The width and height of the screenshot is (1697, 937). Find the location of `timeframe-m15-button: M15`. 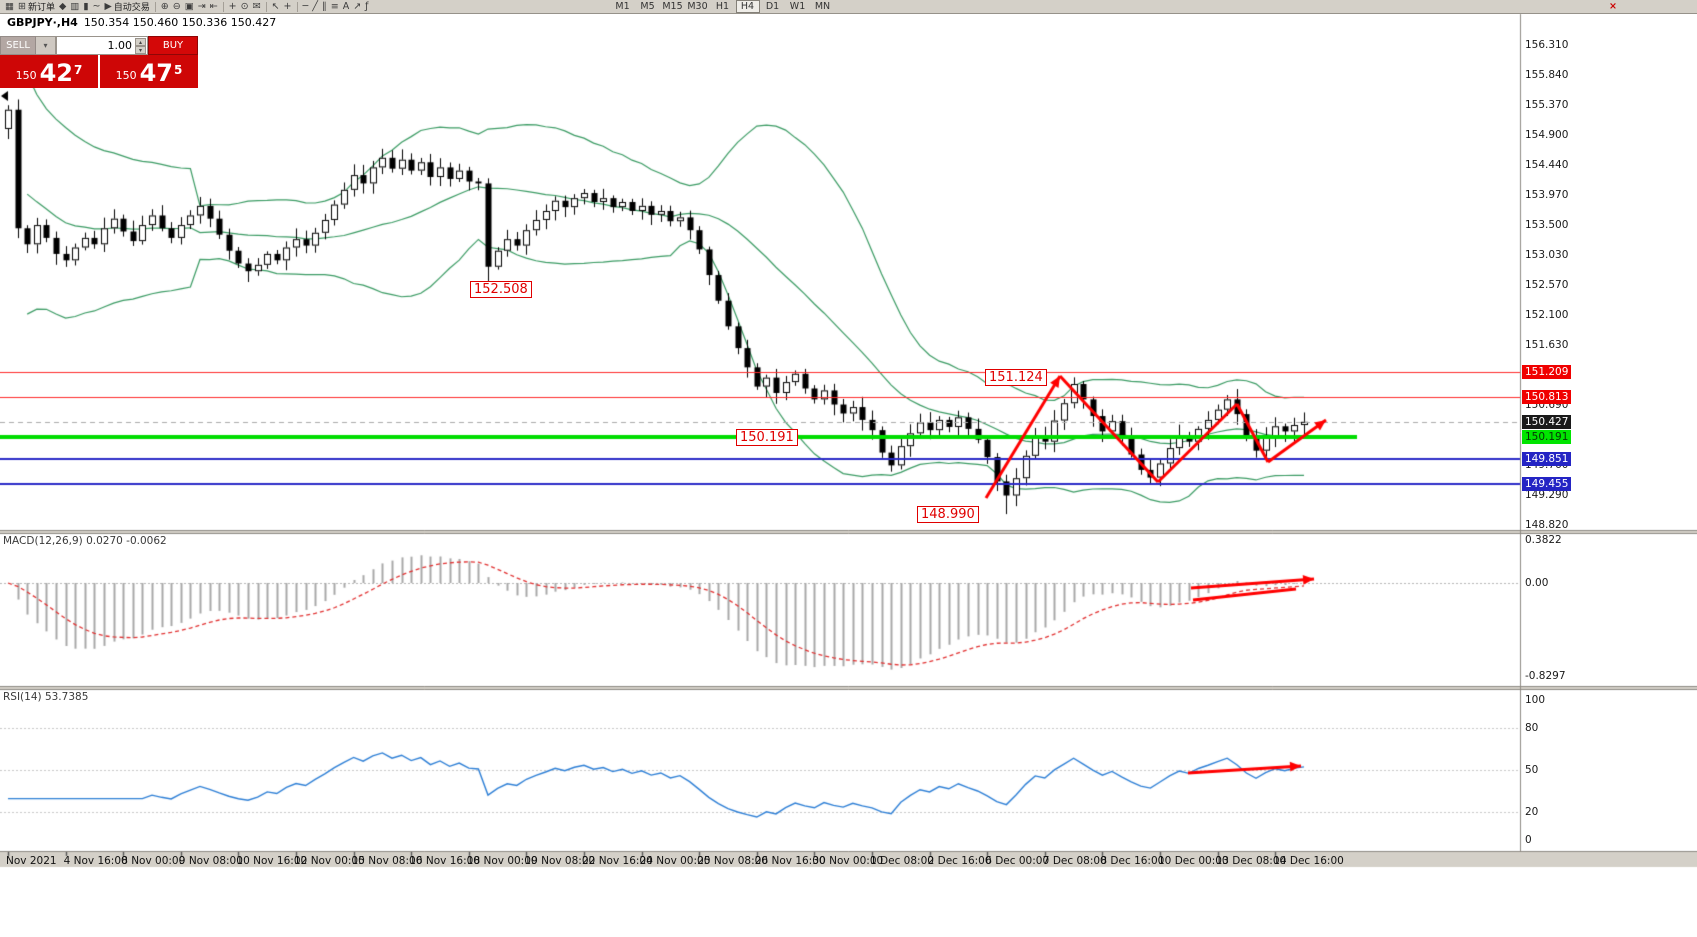

timeframe-m15-button: M15 is located at coordinates (672, 6).